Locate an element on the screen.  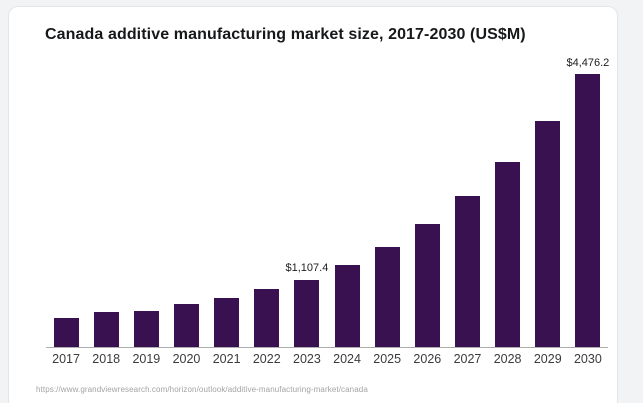
bar-slot-2018 is located at coordinates (106, 210).